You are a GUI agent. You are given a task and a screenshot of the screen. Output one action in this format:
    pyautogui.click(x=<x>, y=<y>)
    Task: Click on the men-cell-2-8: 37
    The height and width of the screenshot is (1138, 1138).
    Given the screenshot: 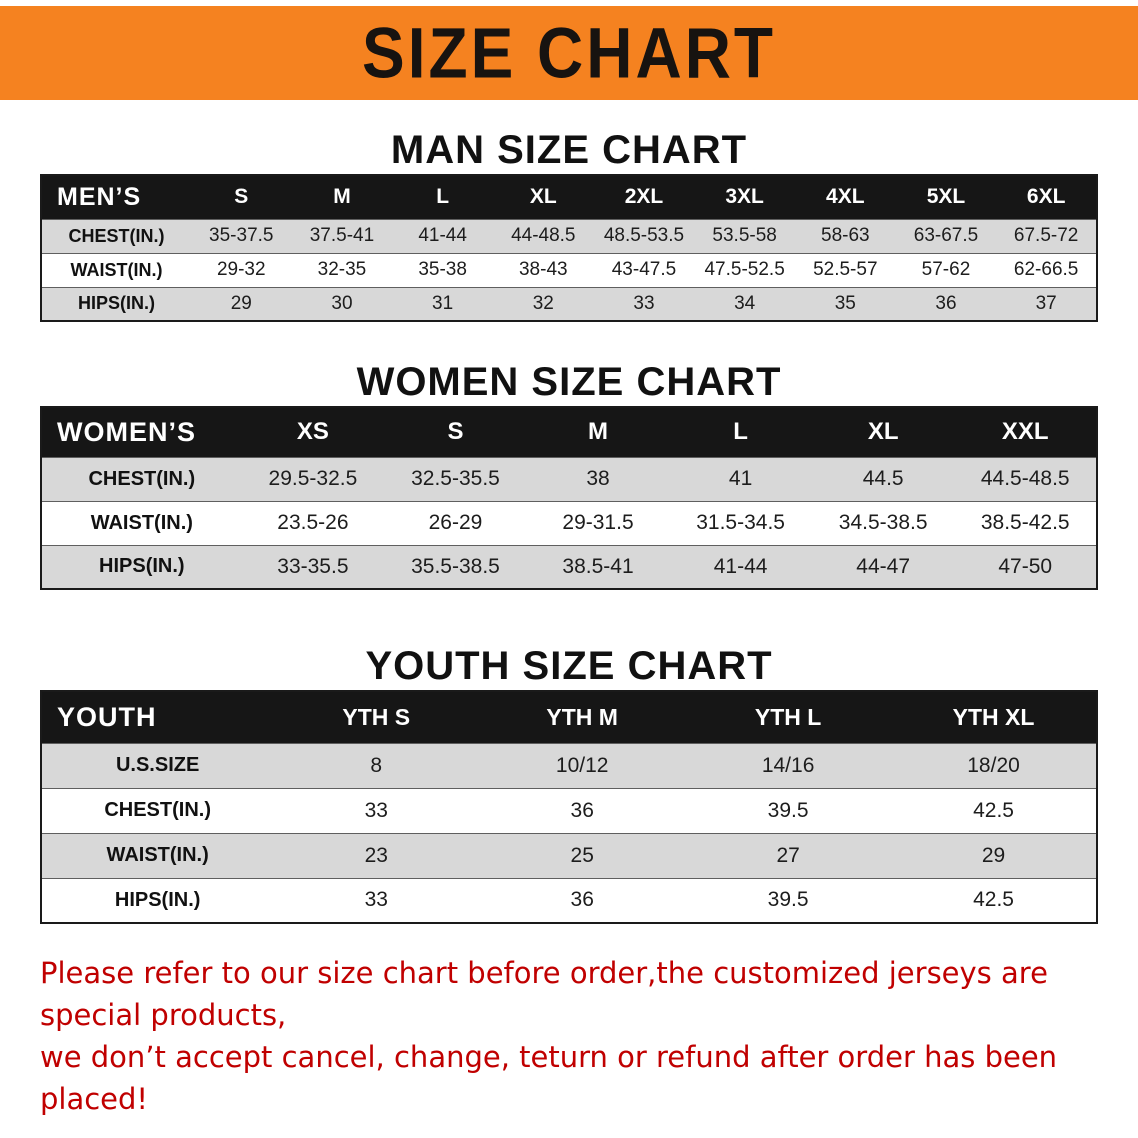 What is the action you would take?
    pyautogui.click(x=1046, y=303)
    